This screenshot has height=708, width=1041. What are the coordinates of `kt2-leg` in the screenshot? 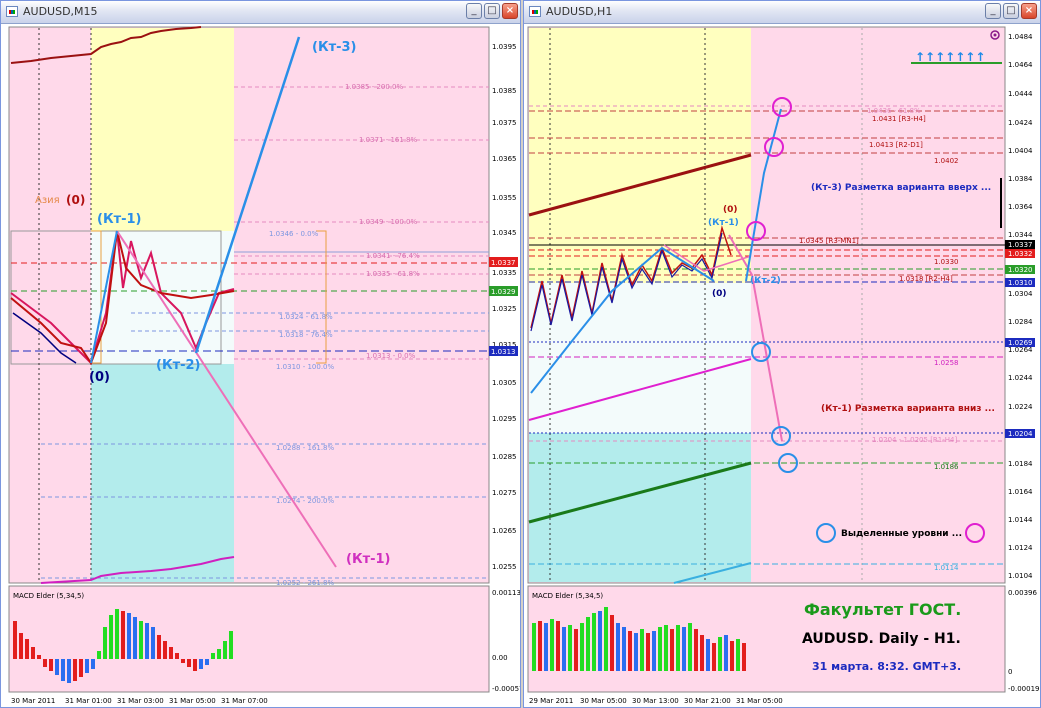 It's located at (622, 320).